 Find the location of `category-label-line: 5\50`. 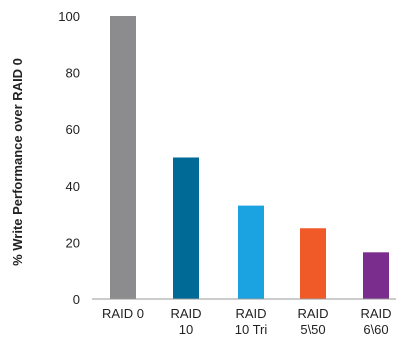

category-label-line: 5\50 is located at coordinates (312, 329).